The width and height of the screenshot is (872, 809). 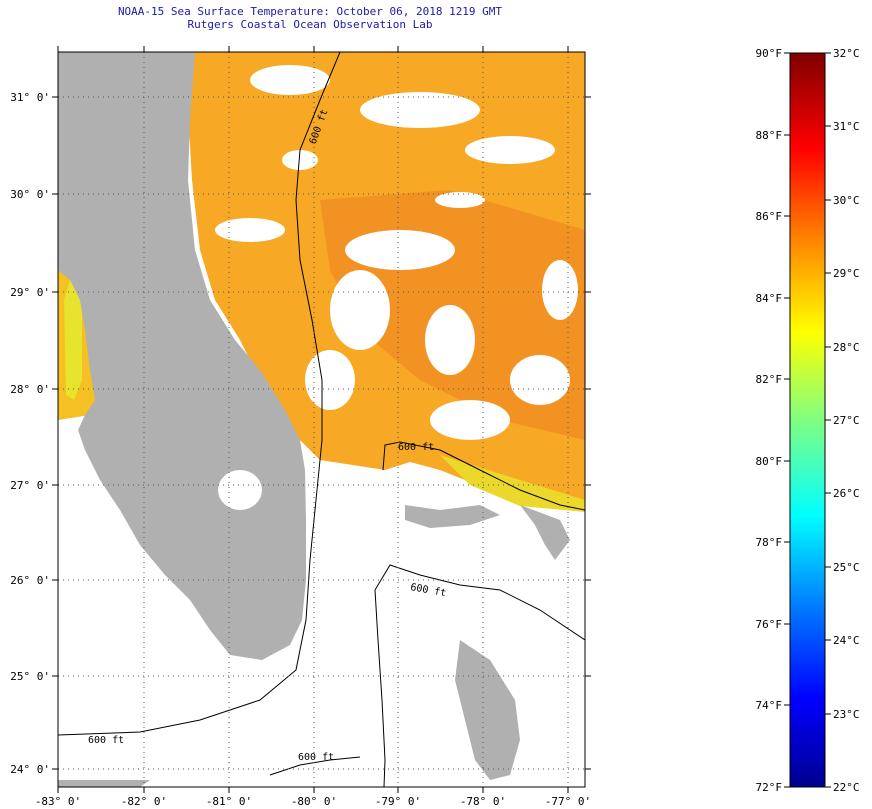 I want to click on grand-bahama, so click(x=452, y=516).